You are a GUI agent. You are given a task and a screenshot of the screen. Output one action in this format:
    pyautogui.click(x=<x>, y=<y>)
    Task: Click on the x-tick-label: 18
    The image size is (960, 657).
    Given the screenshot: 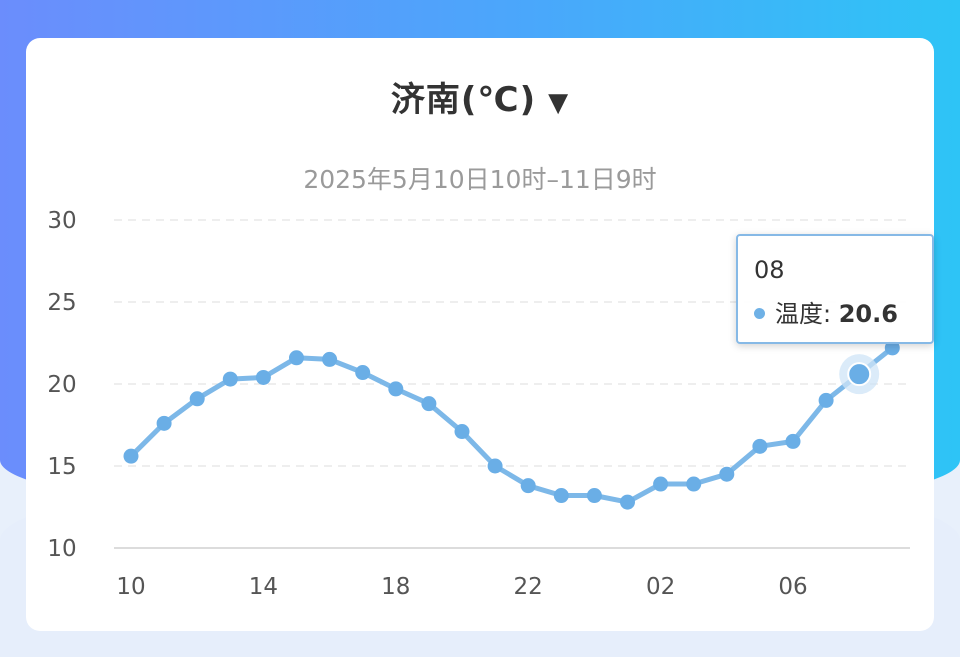 What is the action you would take?
    pyautogui.click(x=395, y=587)
    